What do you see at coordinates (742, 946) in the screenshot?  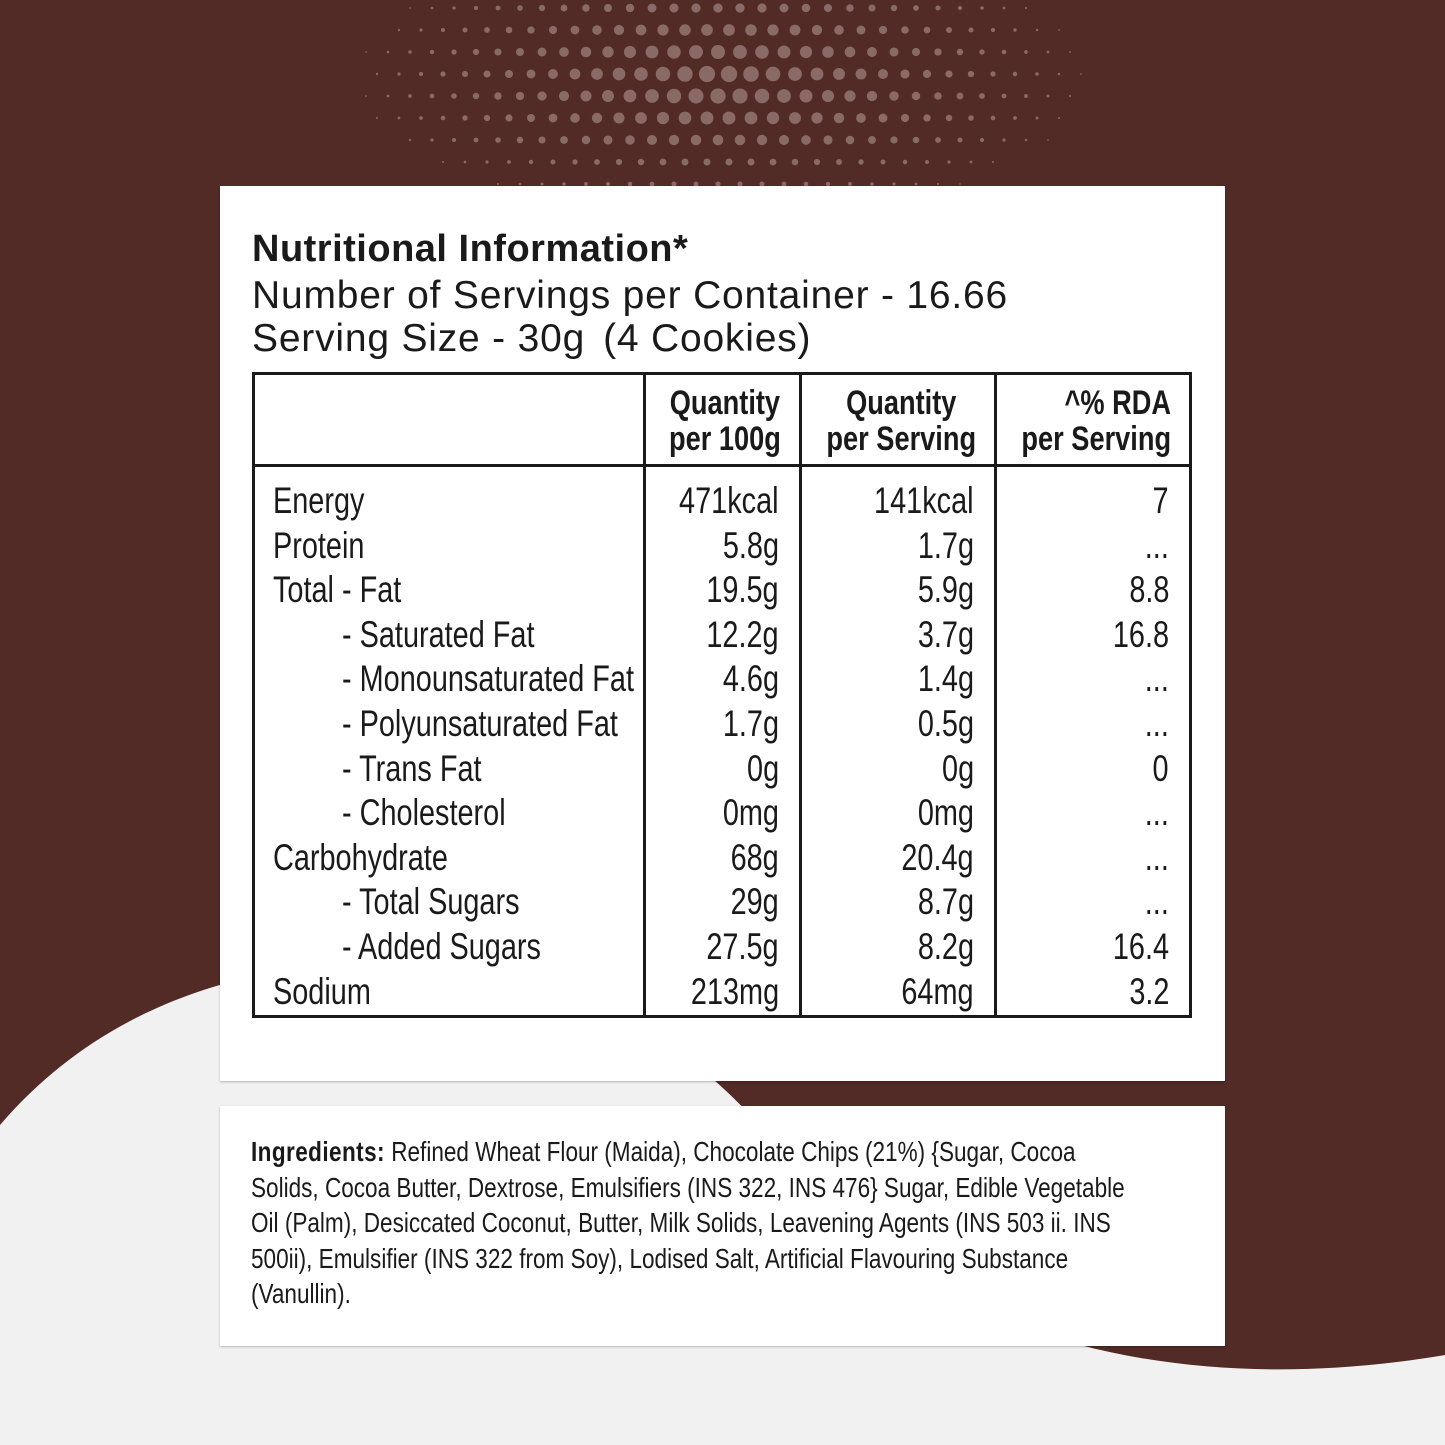 I see `value-per-100g: 27.5g` at bounding box center [742, 946].